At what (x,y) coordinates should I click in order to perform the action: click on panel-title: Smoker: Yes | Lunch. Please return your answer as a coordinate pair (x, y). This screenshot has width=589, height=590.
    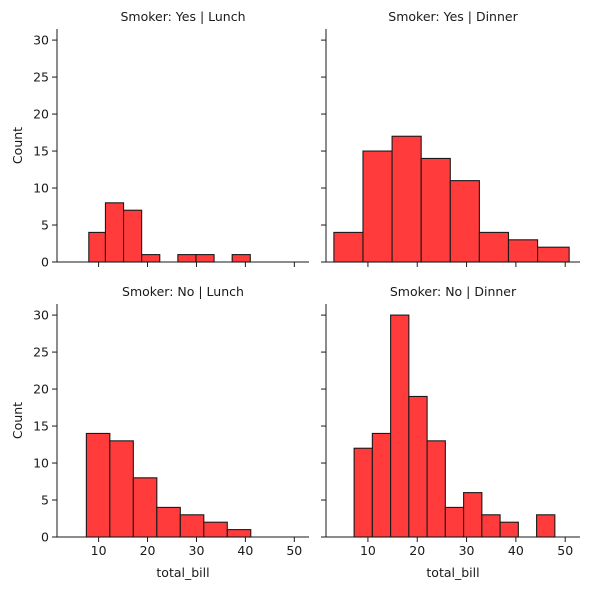
    Looking at the image, I should click on (182, 16).